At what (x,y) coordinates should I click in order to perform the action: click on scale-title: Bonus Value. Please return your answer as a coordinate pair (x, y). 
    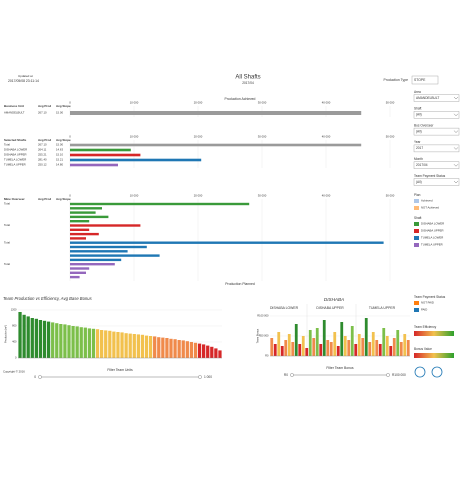
    Looking at the image, I should click on (423, 349).